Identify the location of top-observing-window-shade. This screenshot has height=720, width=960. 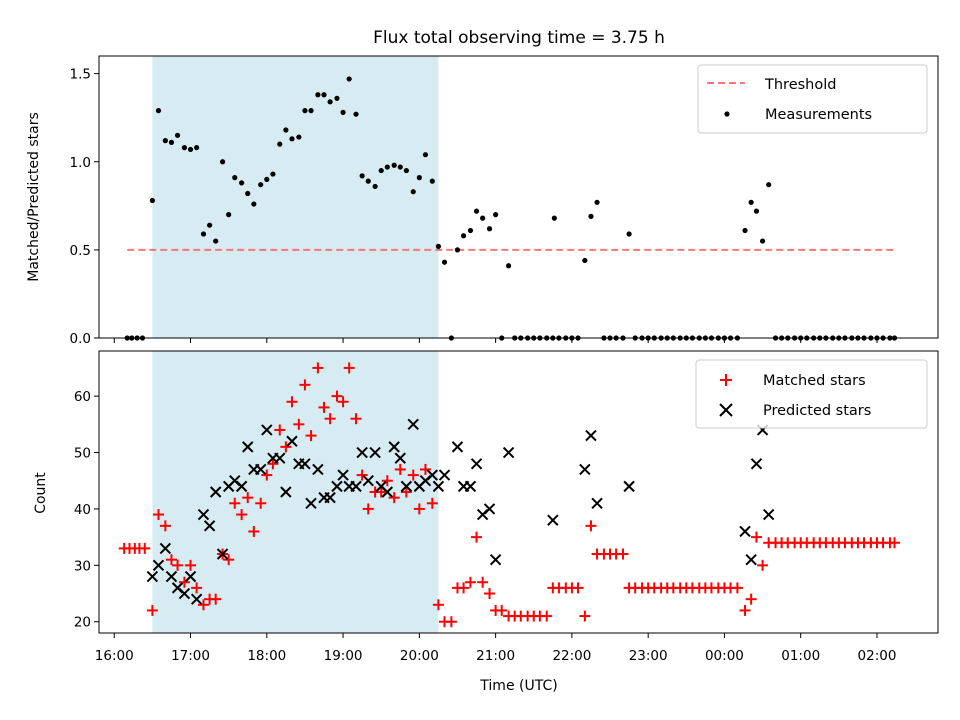
(295, 197).